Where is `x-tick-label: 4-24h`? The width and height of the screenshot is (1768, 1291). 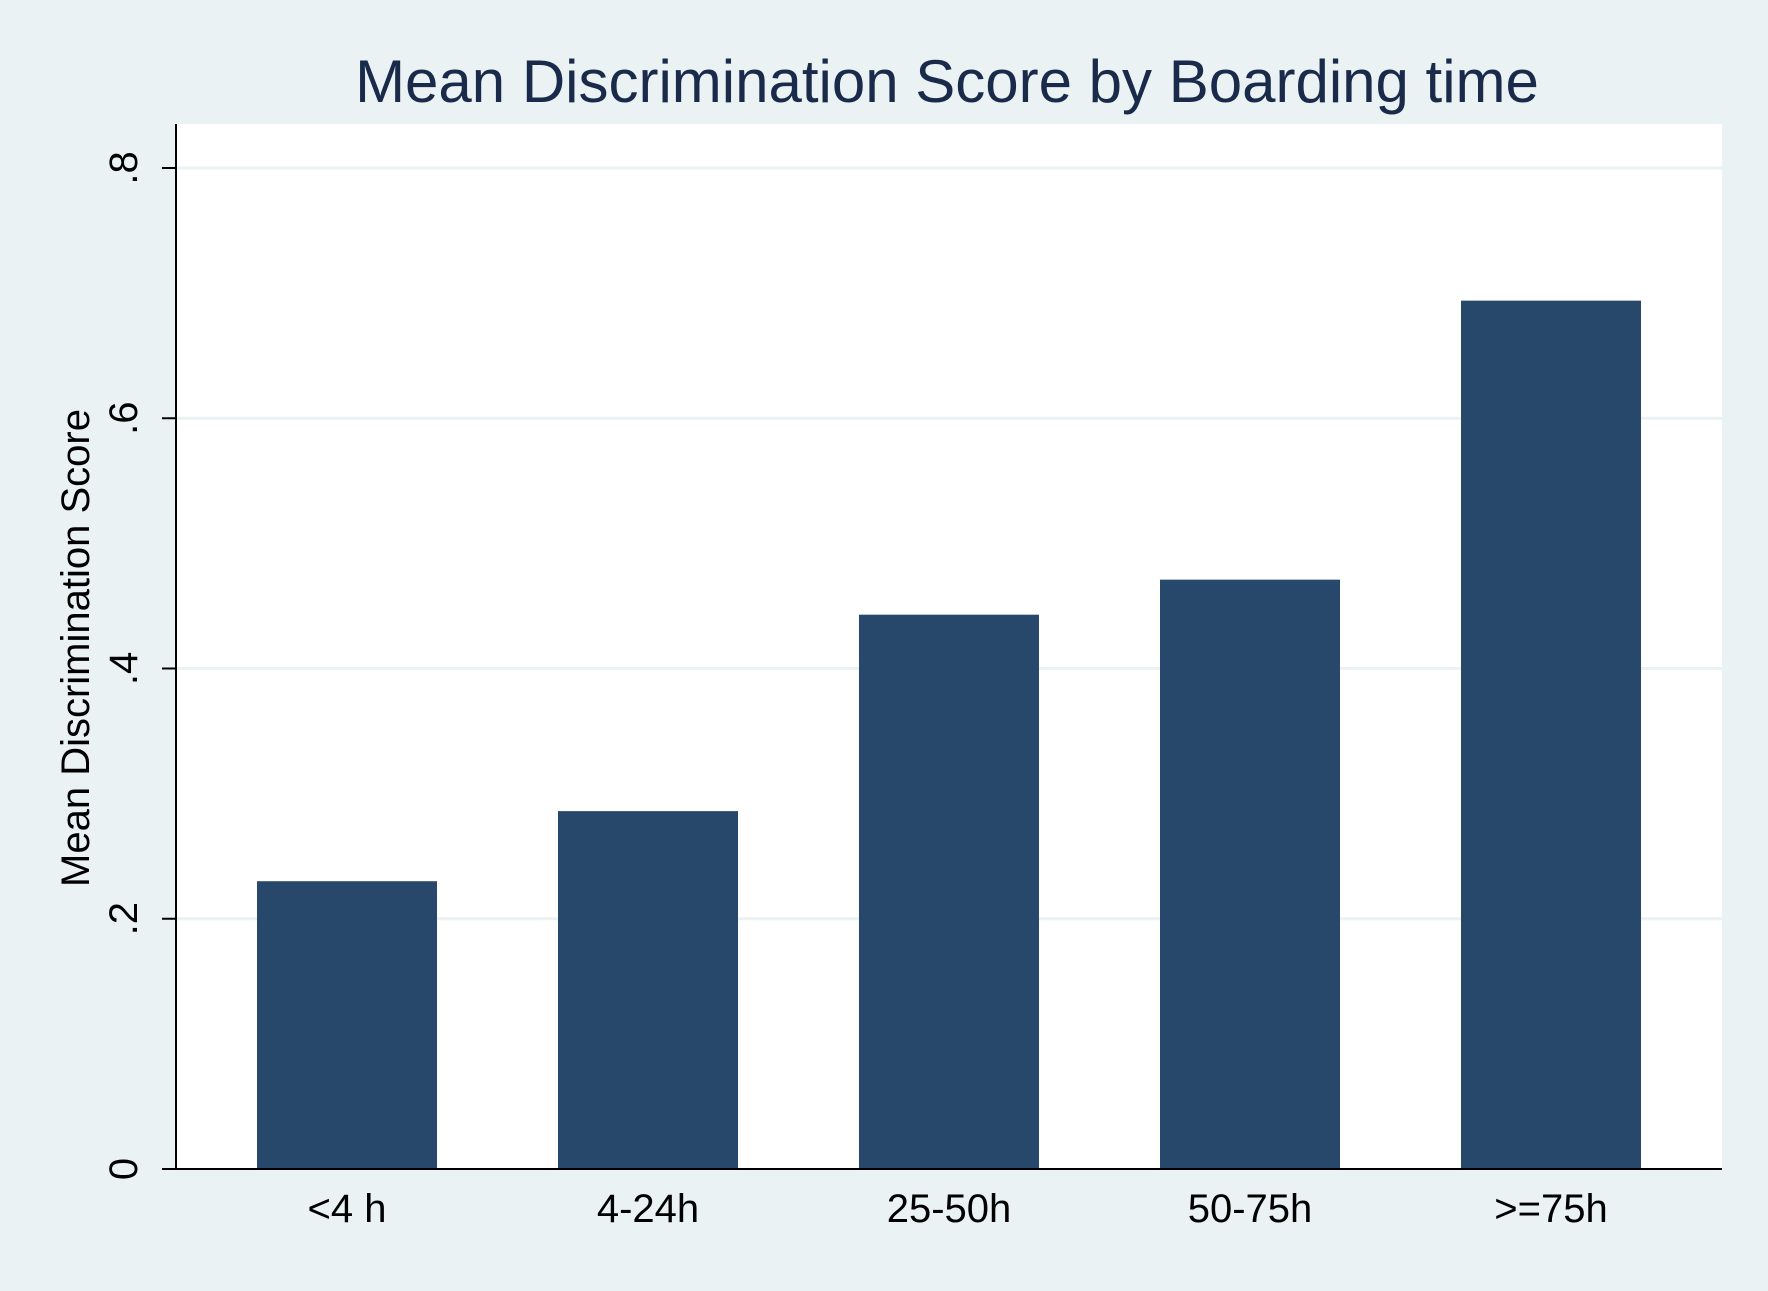 x-tick-label: 4-24h is located at coordinates (648, 1209).